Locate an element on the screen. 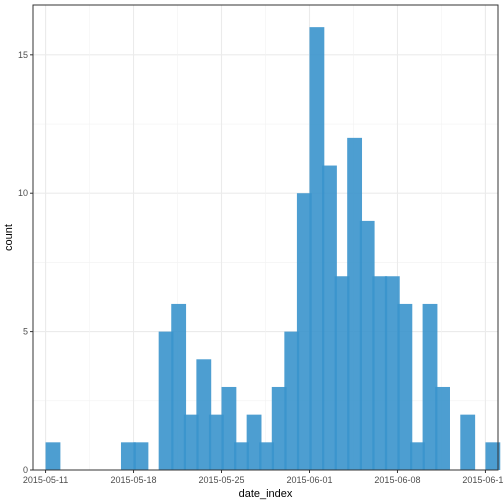  x-tick-label: 2015-05-18 is located at coordinates (134, 480).